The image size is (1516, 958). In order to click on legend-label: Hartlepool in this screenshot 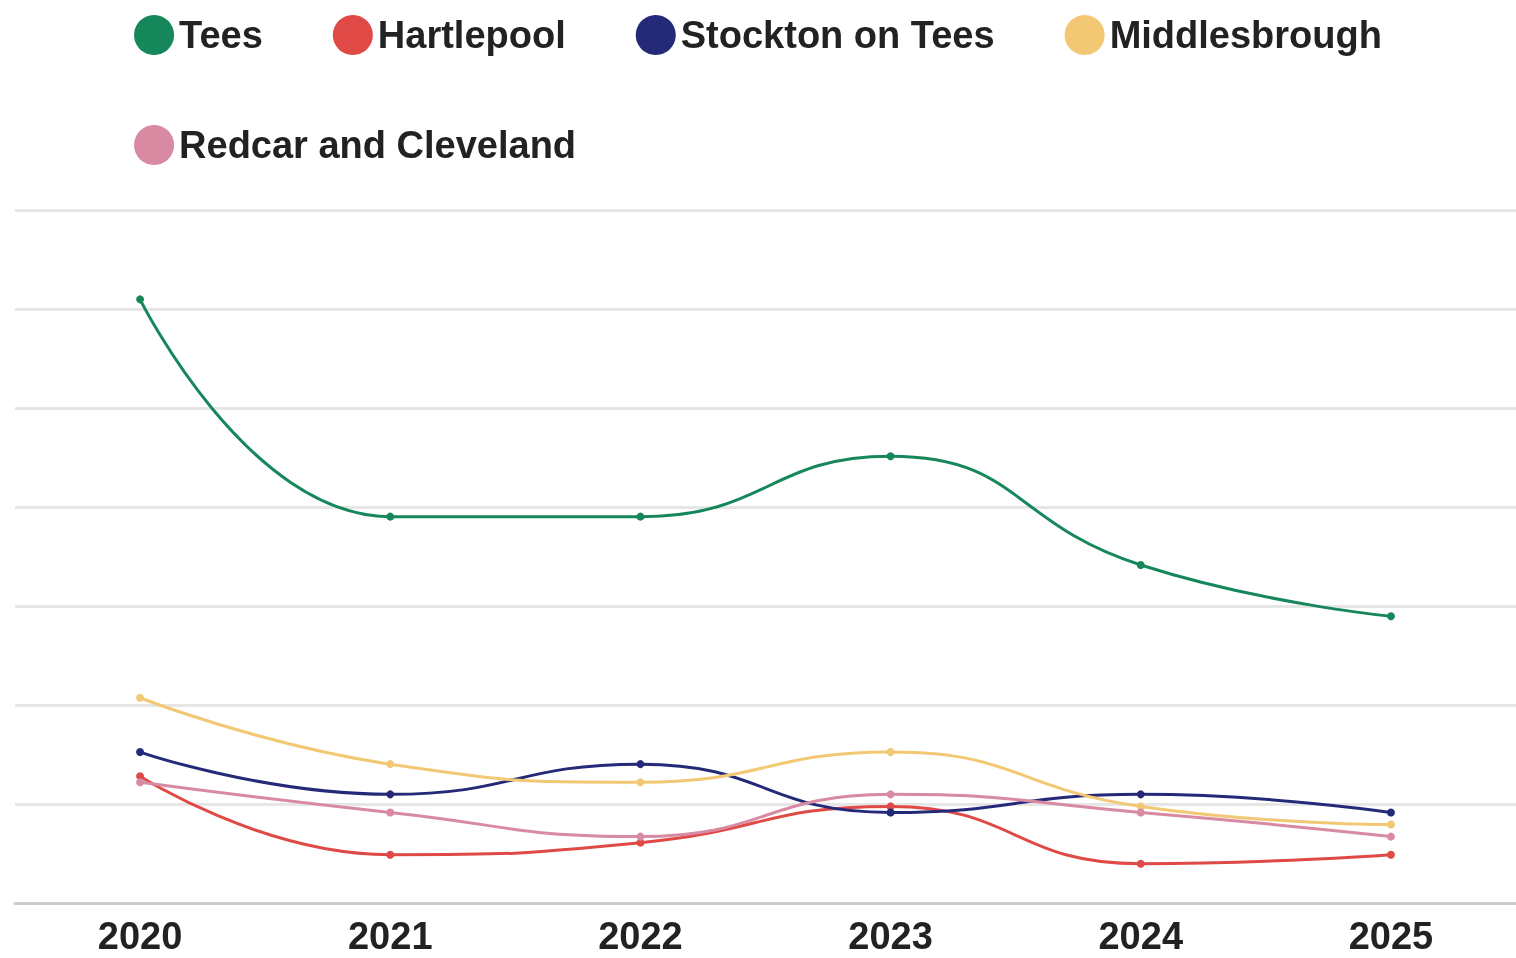, I will do `click(471, 35)`.